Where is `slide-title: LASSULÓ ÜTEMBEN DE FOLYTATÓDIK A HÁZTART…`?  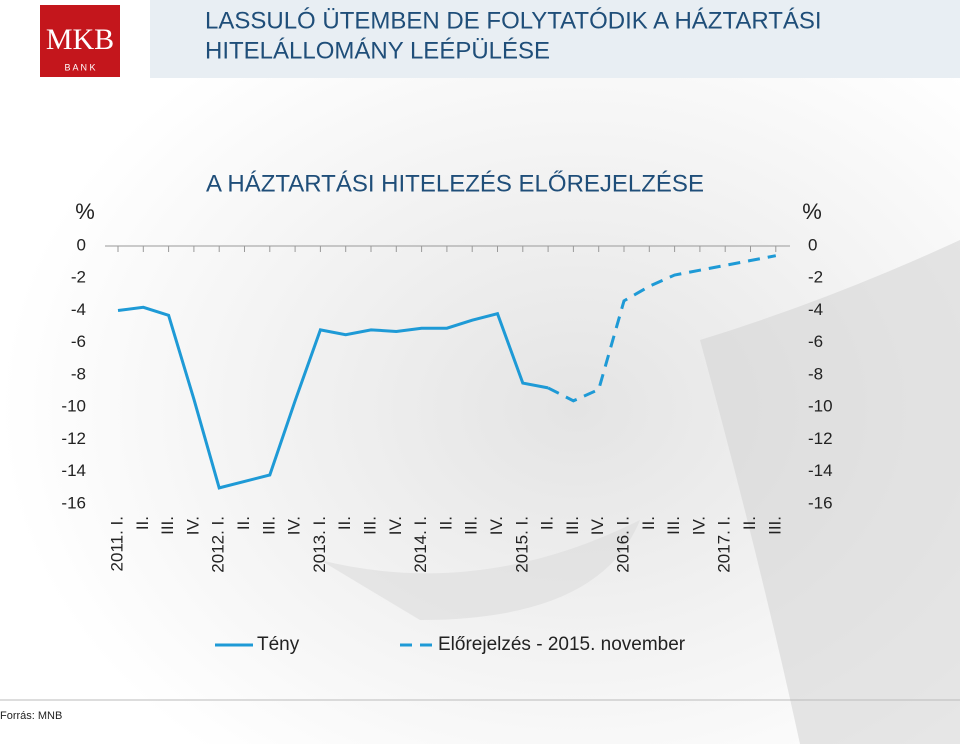
slide-title: LASSULÓ ÜTEMBEN DE FOLYTATÓDIK A HÁZTART… is located at coordinates (513, 20).